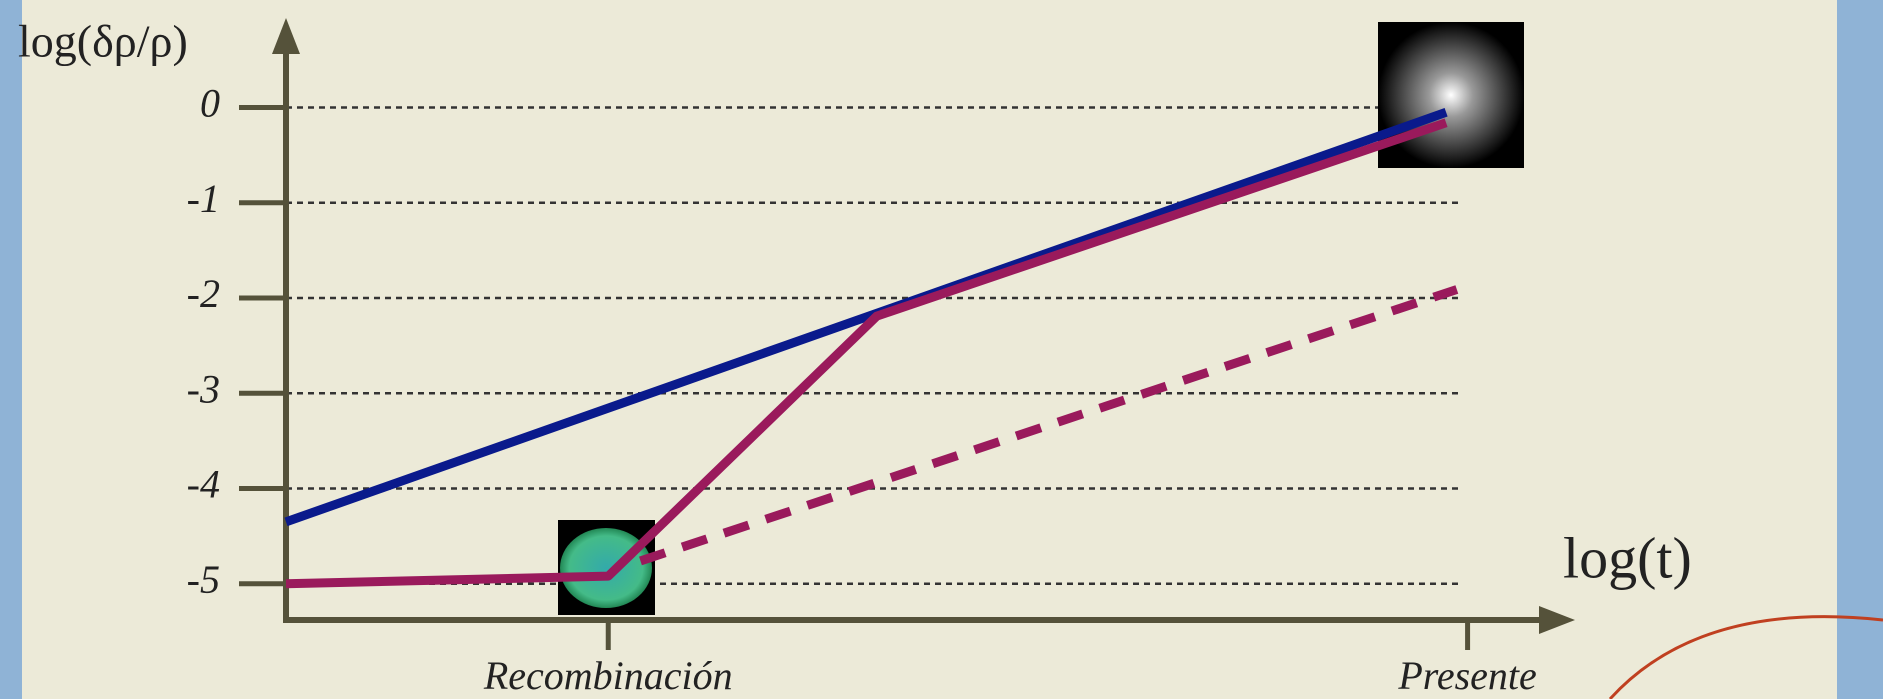 This screenshot has width=1883, height=699. I want to click on y-tick-label: -3, so click(203, 388).